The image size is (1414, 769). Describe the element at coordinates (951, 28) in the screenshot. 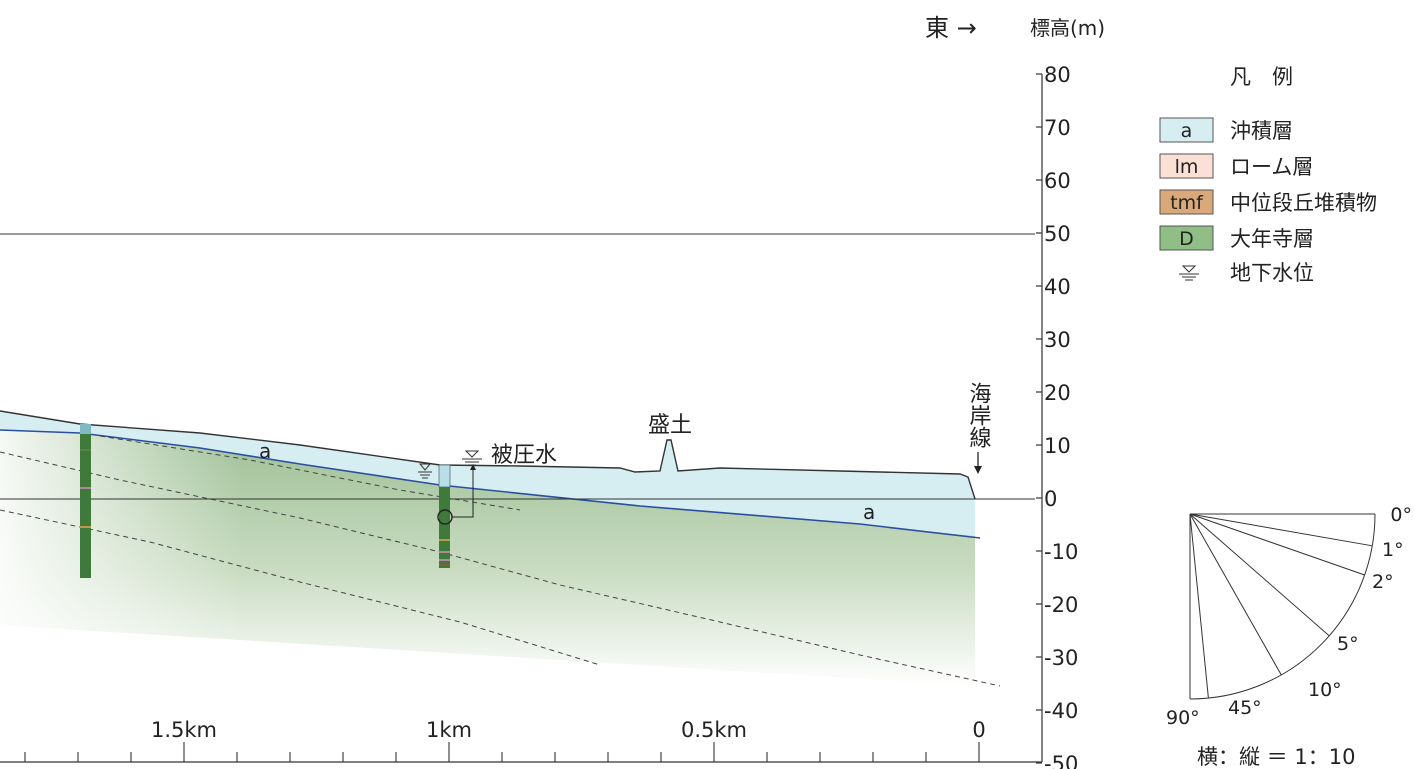

I see `direction-label: 東 →` at that location.